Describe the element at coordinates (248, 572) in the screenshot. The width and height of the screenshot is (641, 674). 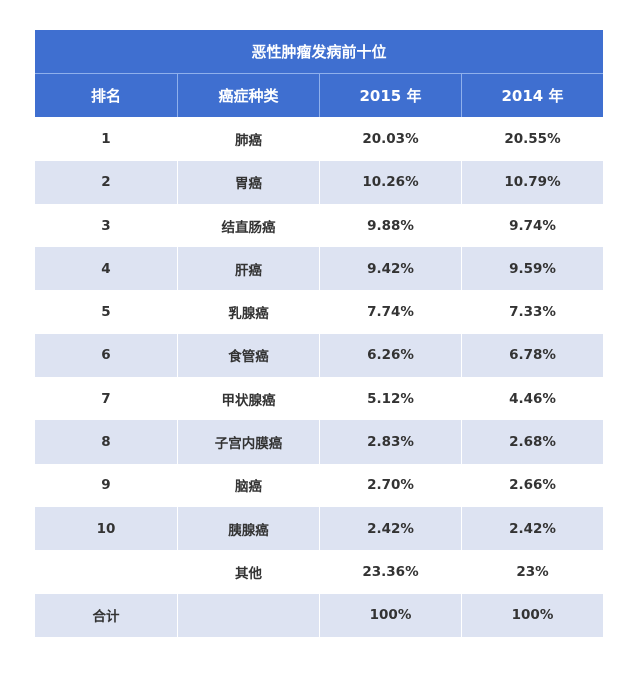
I see `cancer-type-cell: 其他` at that location.